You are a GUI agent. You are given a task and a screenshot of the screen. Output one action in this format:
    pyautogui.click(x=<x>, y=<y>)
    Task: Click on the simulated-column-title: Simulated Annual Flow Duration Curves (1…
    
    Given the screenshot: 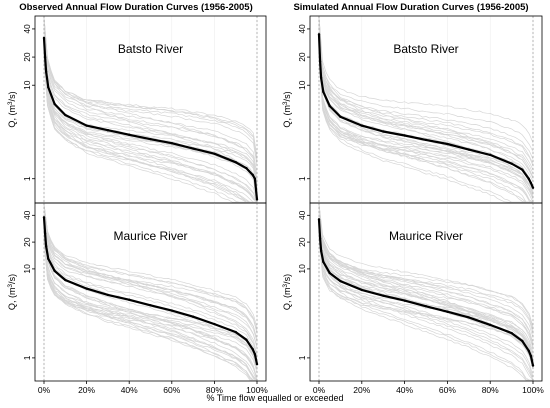 What is the action you would take?
    pyautogui.click(x=410, y=7)
    